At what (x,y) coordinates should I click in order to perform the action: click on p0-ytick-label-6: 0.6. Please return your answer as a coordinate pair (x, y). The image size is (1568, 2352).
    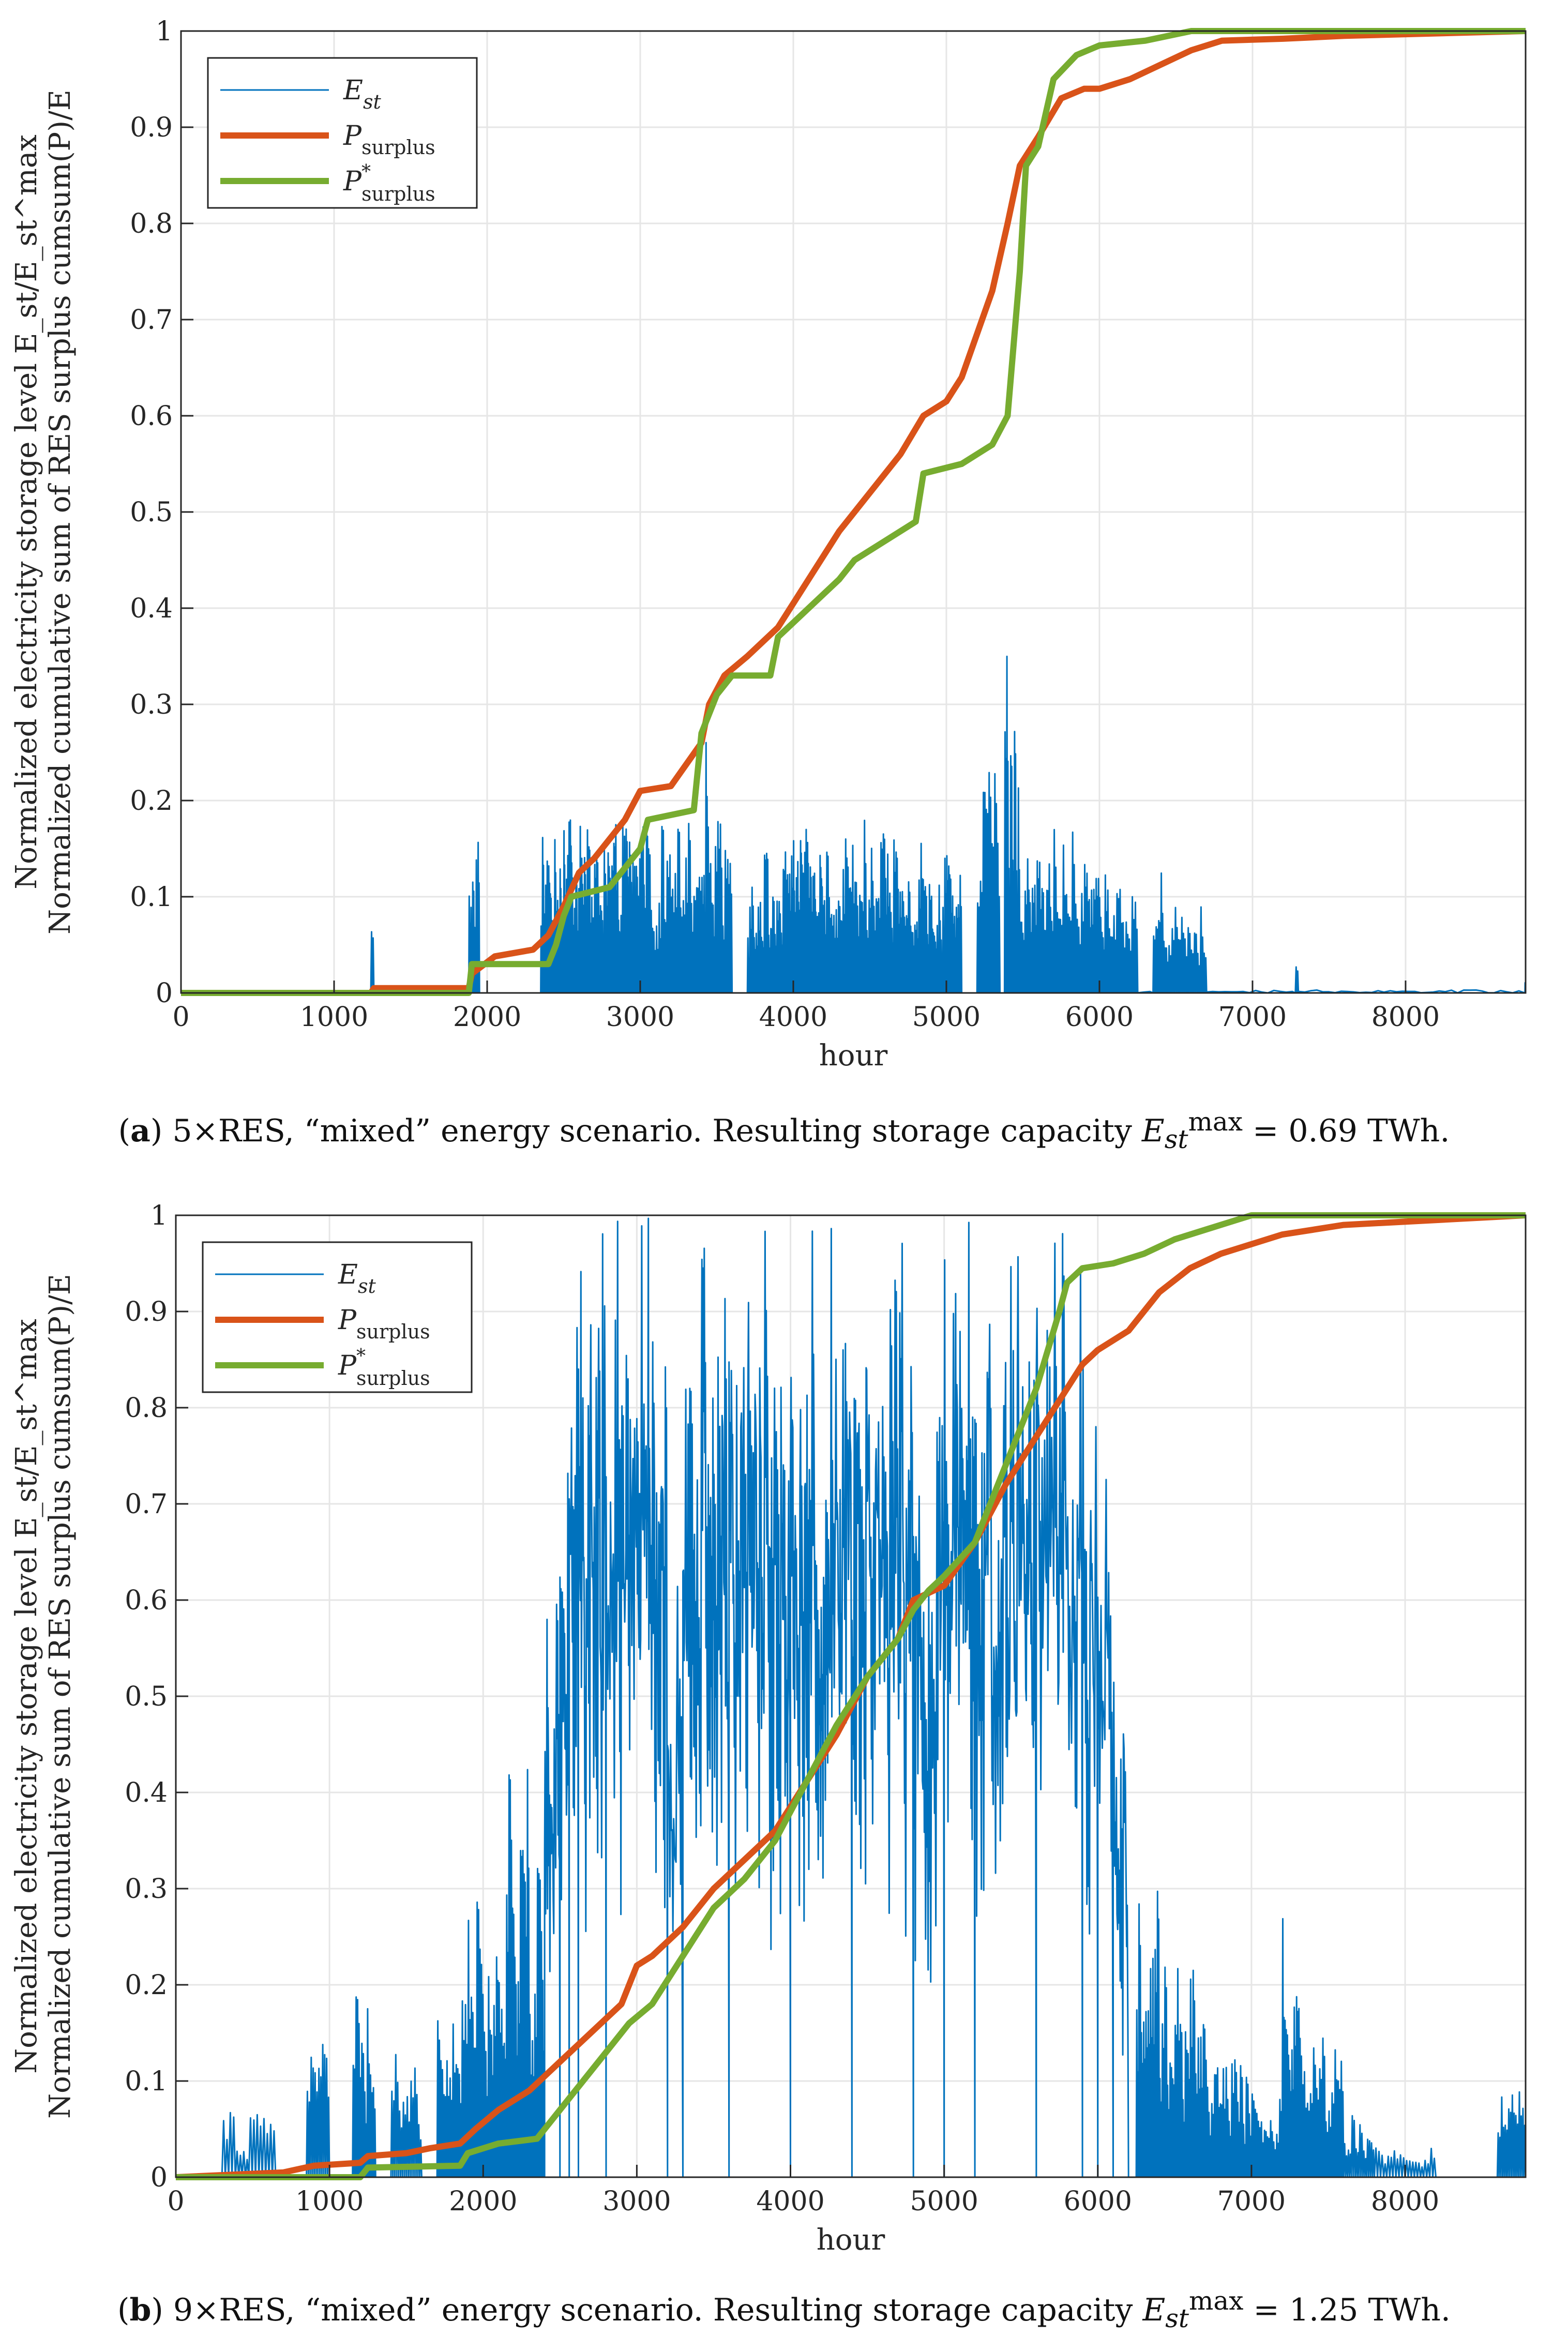
    Looking at the image, I should click on (151, 416).